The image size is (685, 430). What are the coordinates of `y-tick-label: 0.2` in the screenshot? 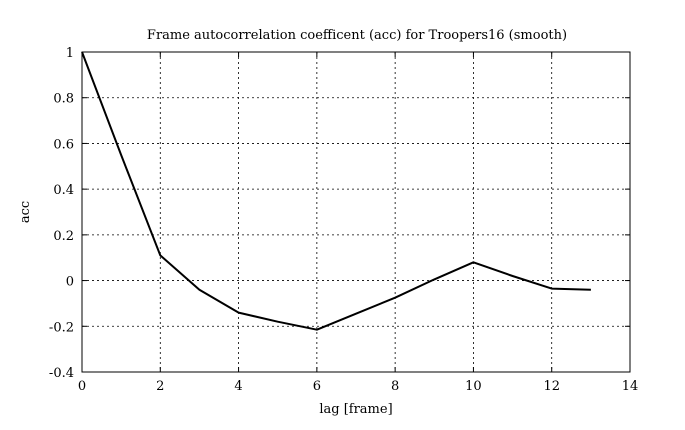 It's located at (63, 236).